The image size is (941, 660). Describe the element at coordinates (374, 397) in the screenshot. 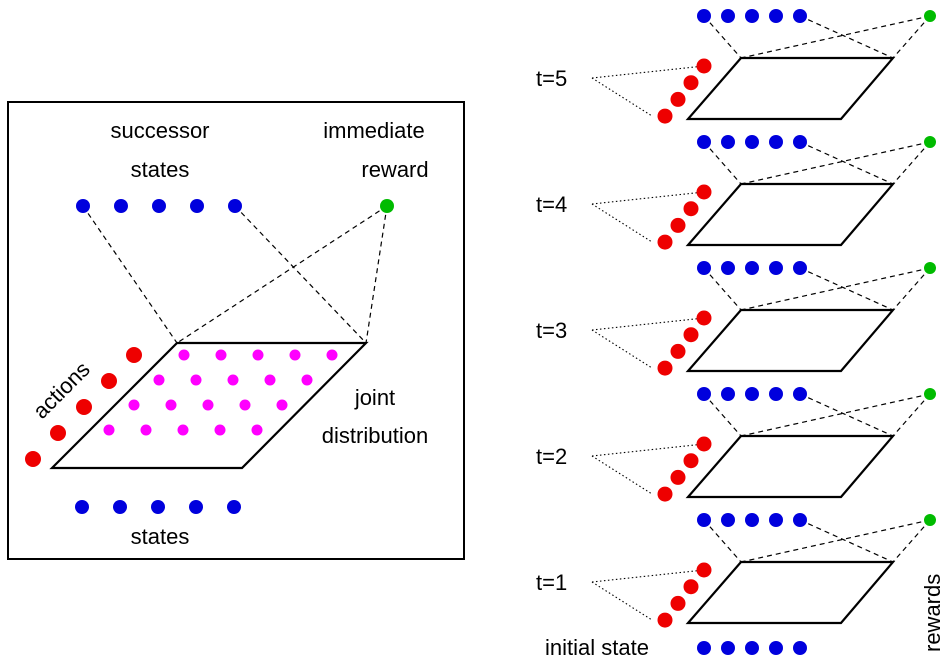

I see `joint-distribution-label-line1: joint` at that location.